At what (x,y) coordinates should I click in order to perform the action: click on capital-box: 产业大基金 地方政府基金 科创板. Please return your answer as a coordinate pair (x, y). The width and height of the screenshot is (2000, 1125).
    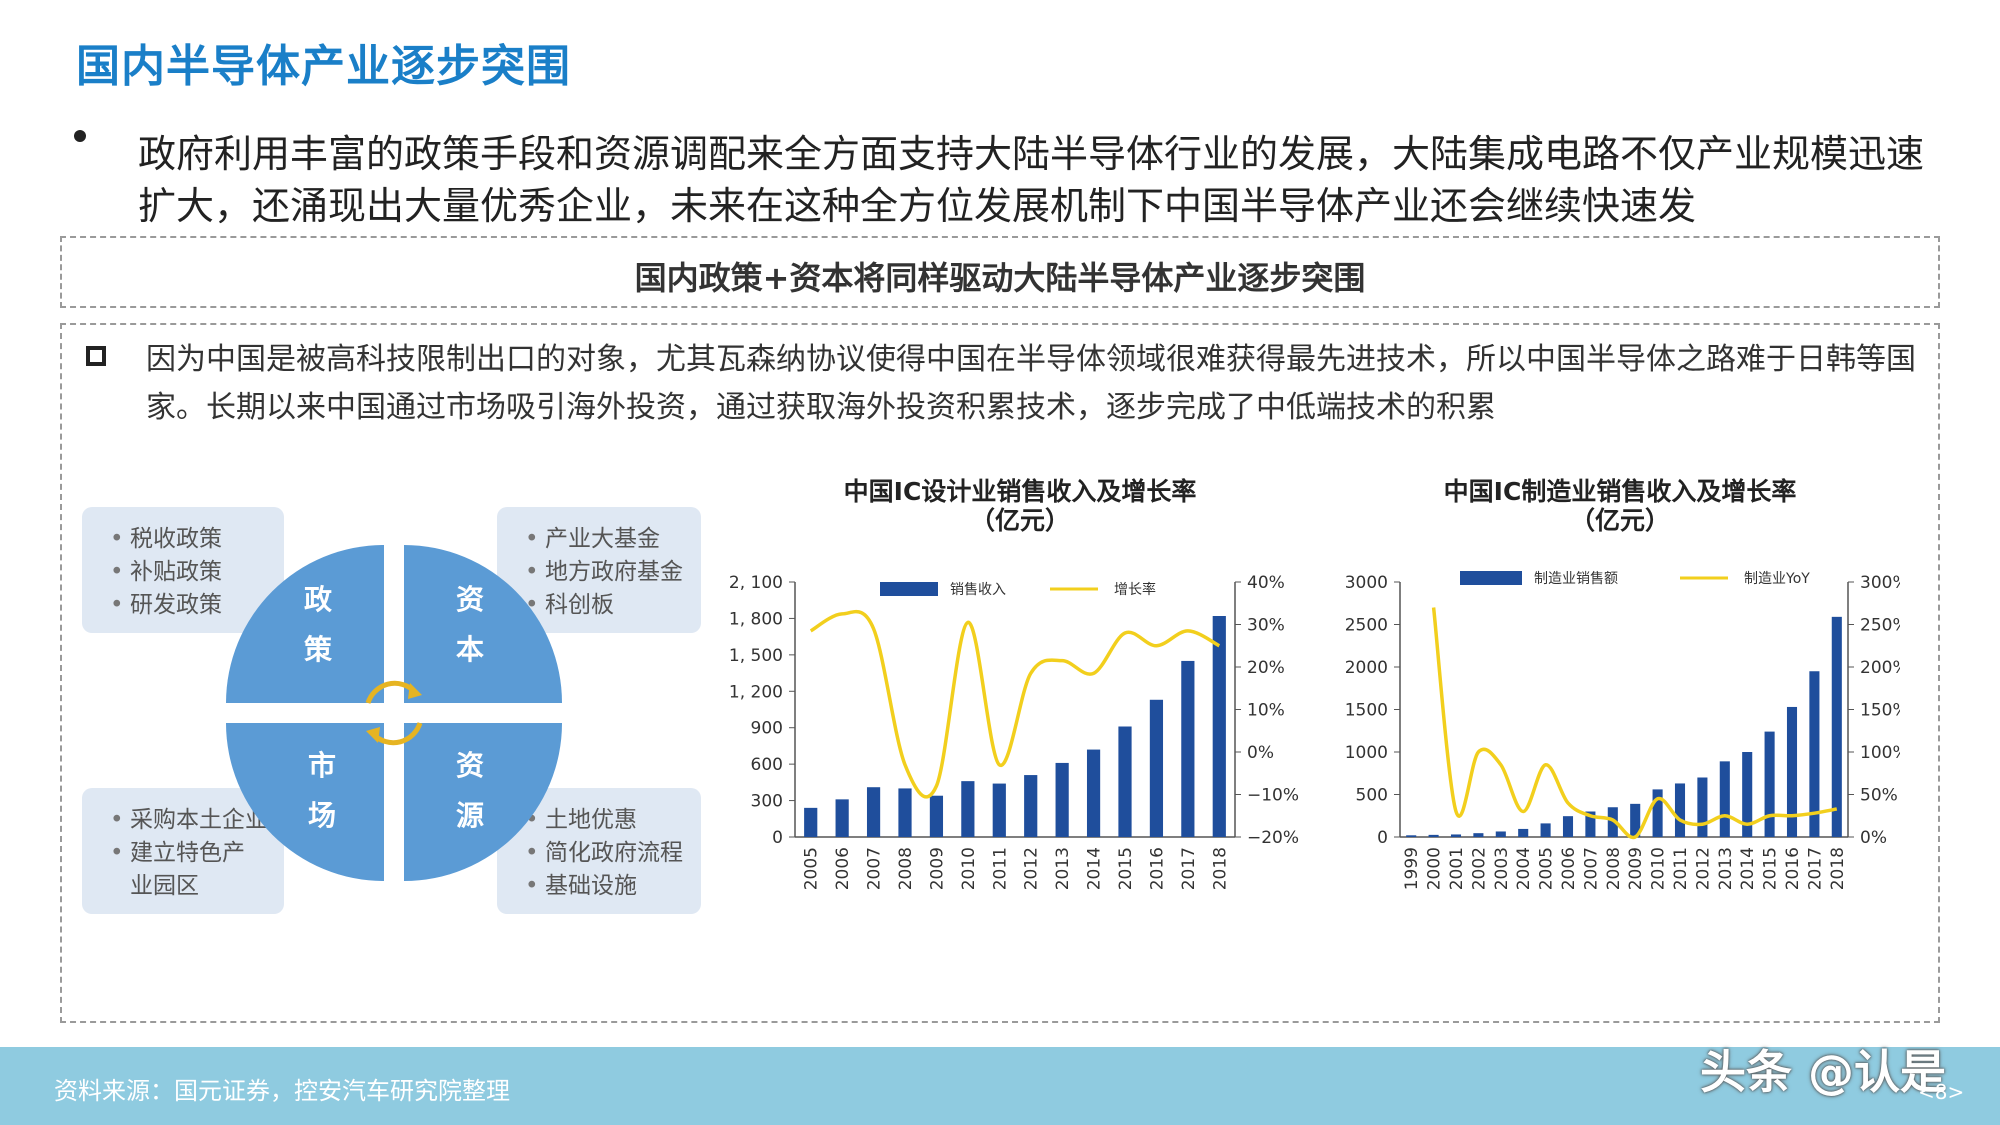
    Looking at the image, I should click on (599, 570).